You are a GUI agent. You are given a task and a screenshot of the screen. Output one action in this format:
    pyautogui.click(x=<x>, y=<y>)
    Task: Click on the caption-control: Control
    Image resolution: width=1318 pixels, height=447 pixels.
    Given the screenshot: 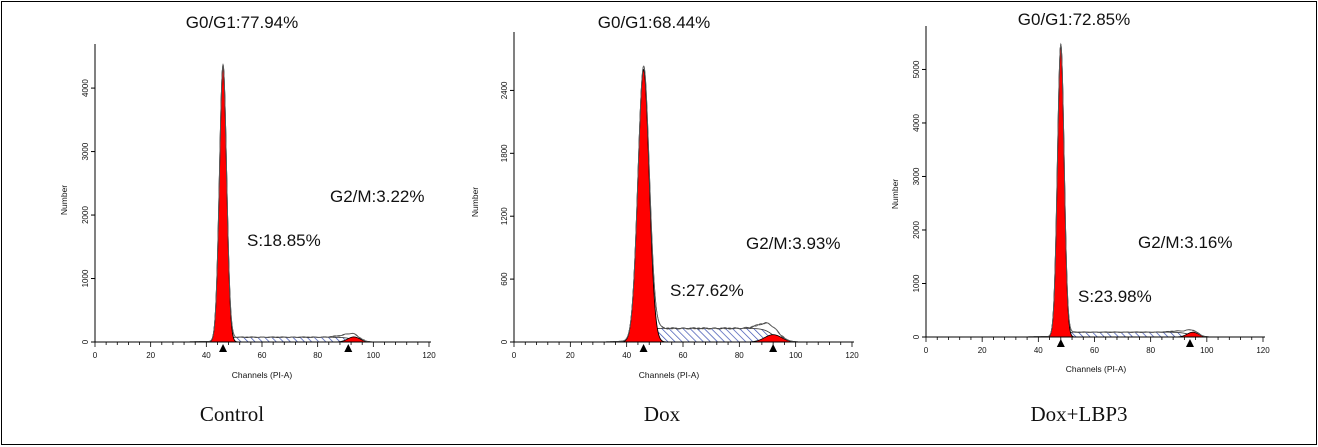 What is the action you would take?
    pyautogui.click(x=232, y=414)
    